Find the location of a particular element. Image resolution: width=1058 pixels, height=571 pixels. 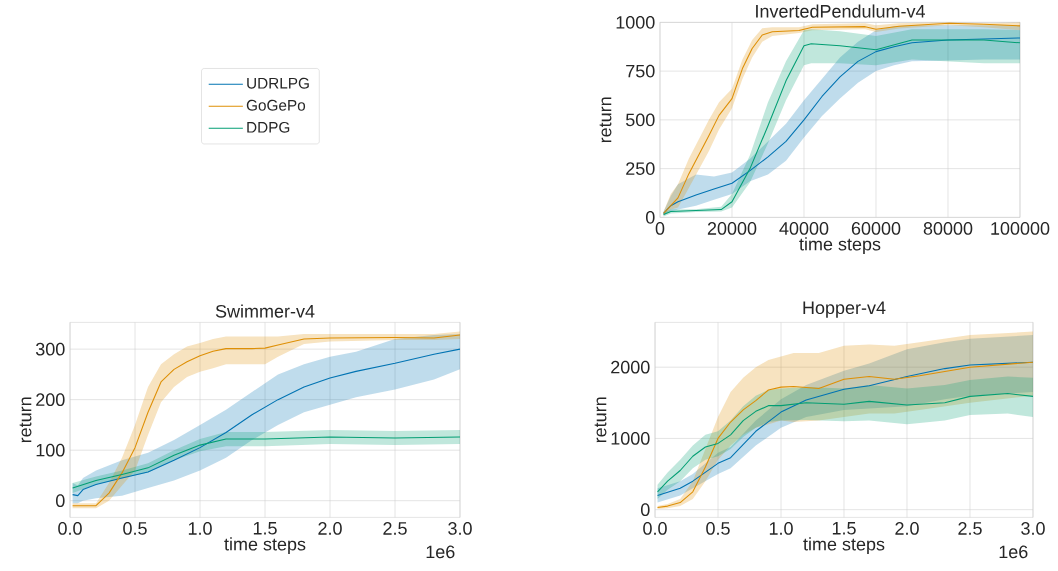

legend-label: UDRLPG is located at coordinates (278, 83).